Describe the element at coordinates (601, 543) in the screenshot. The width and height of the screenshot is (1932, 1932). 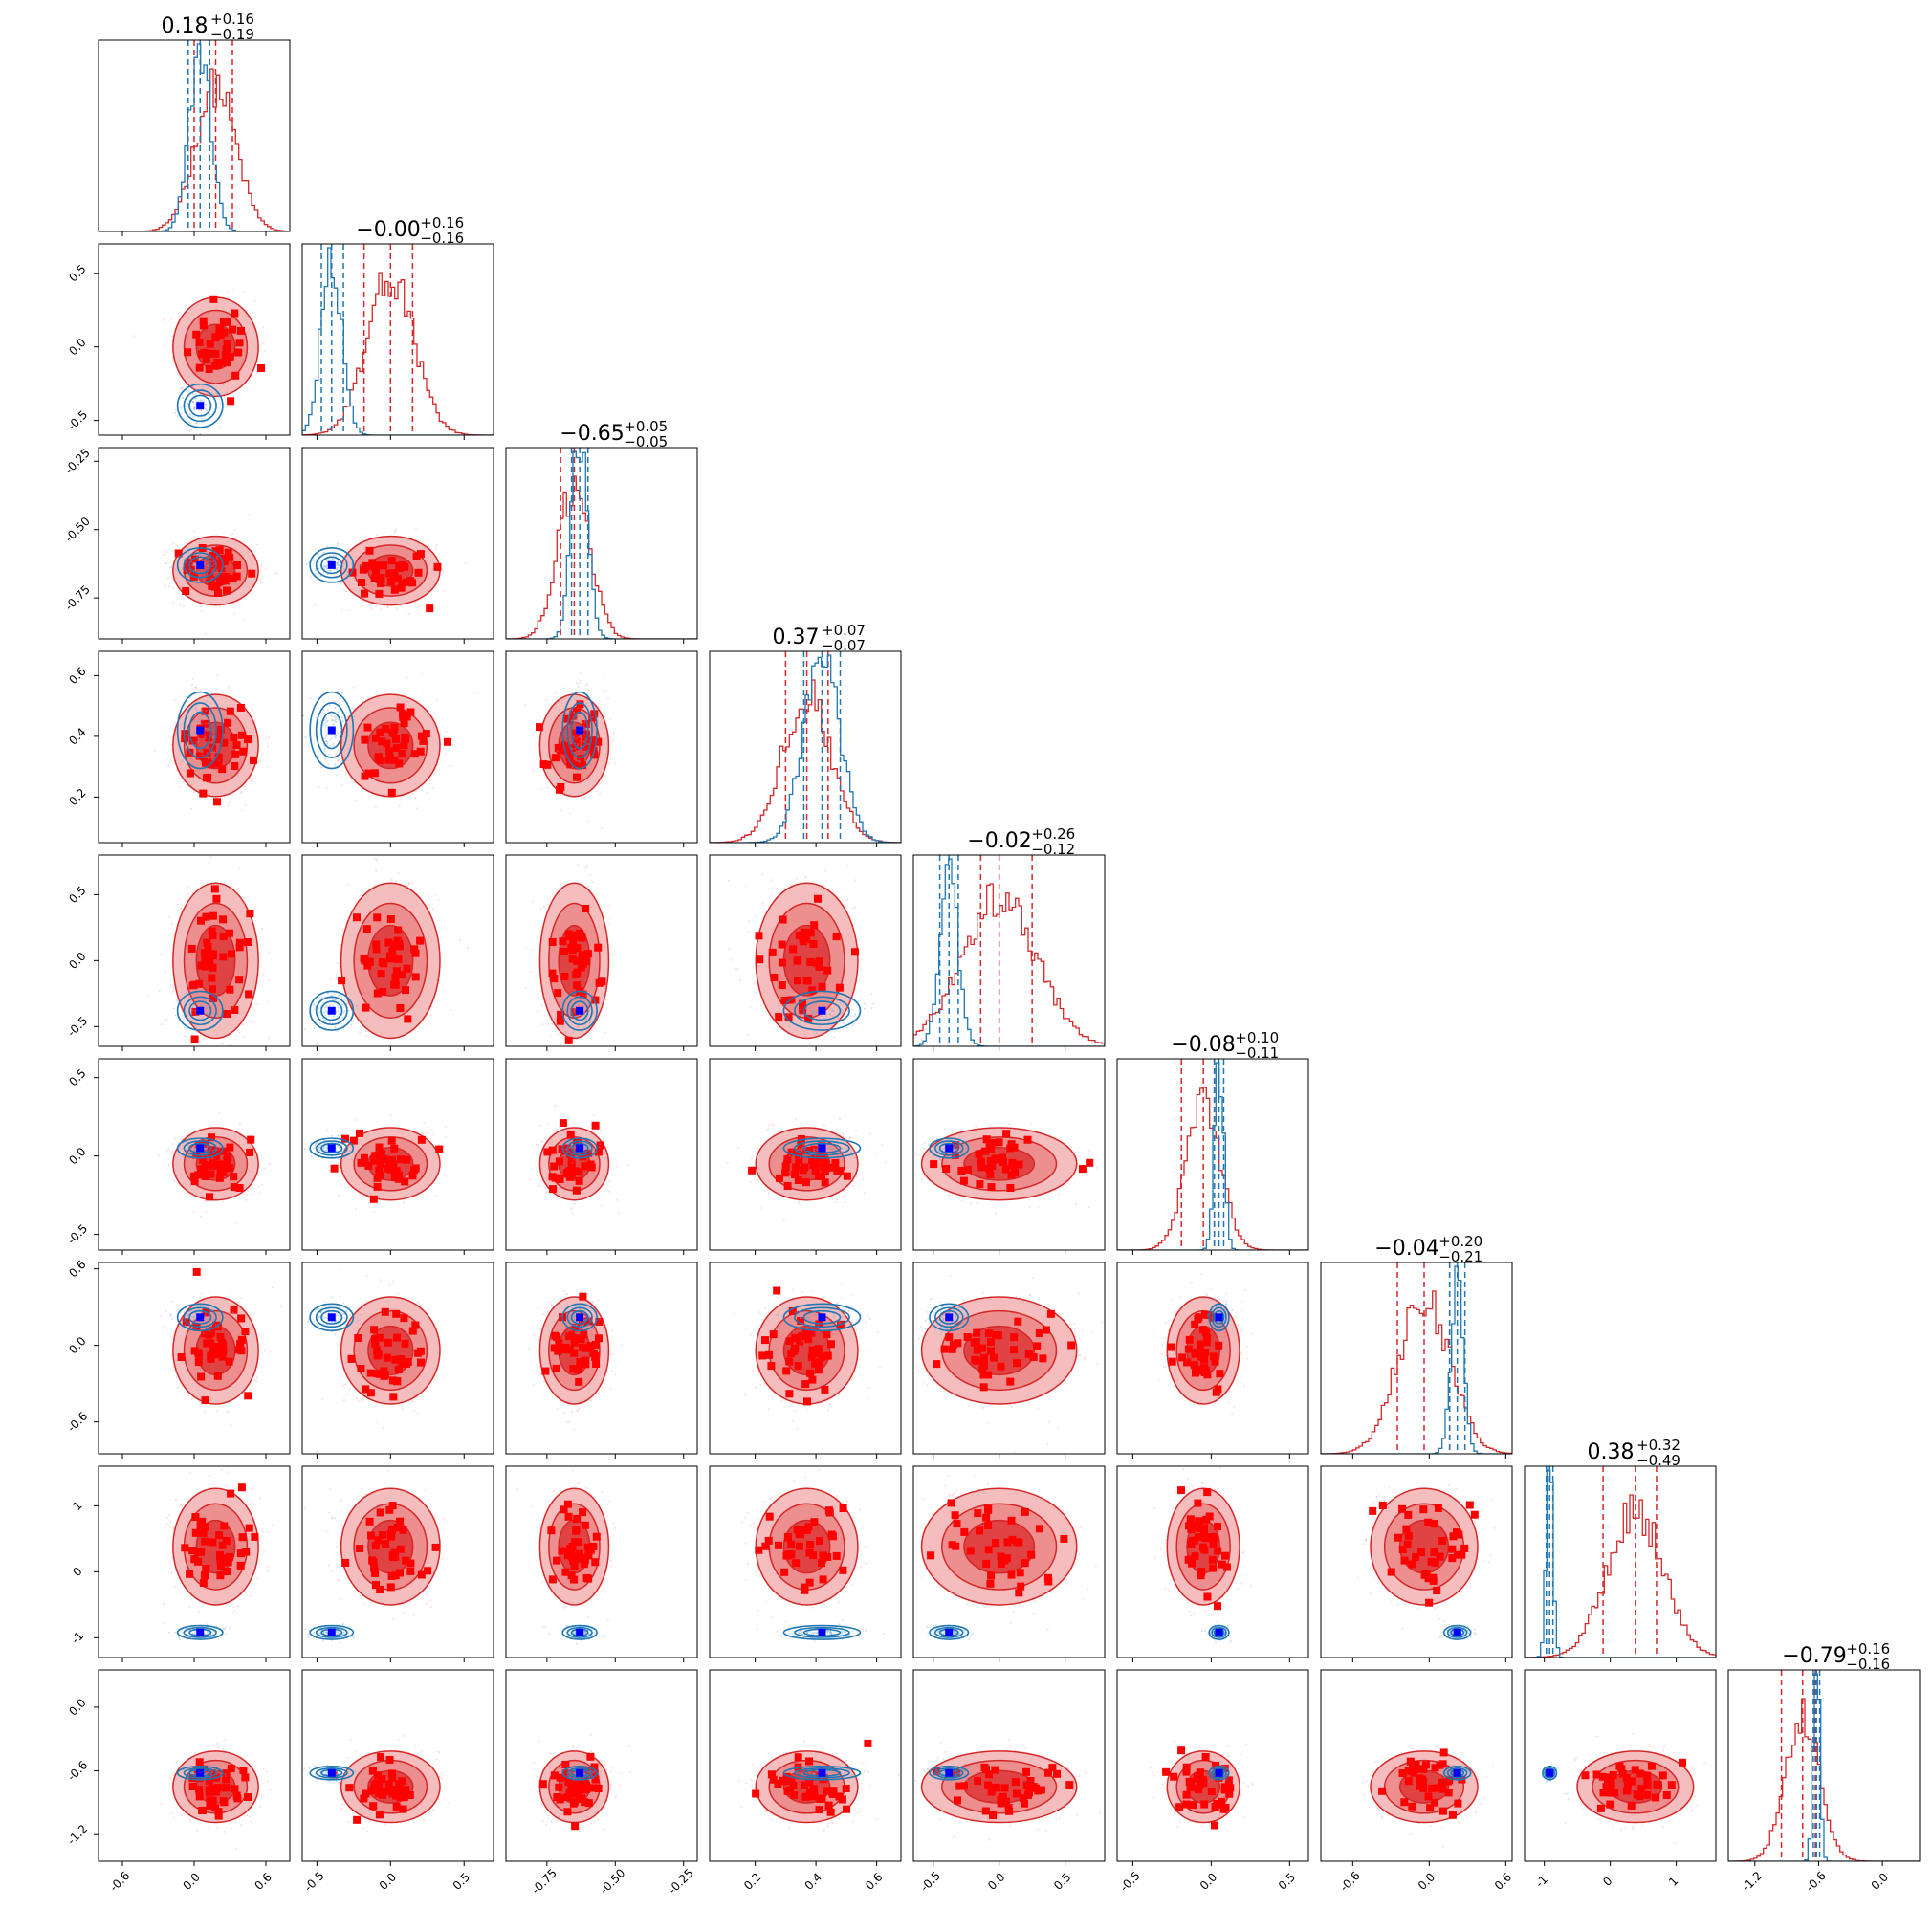
I see `panel-frame` at that location.